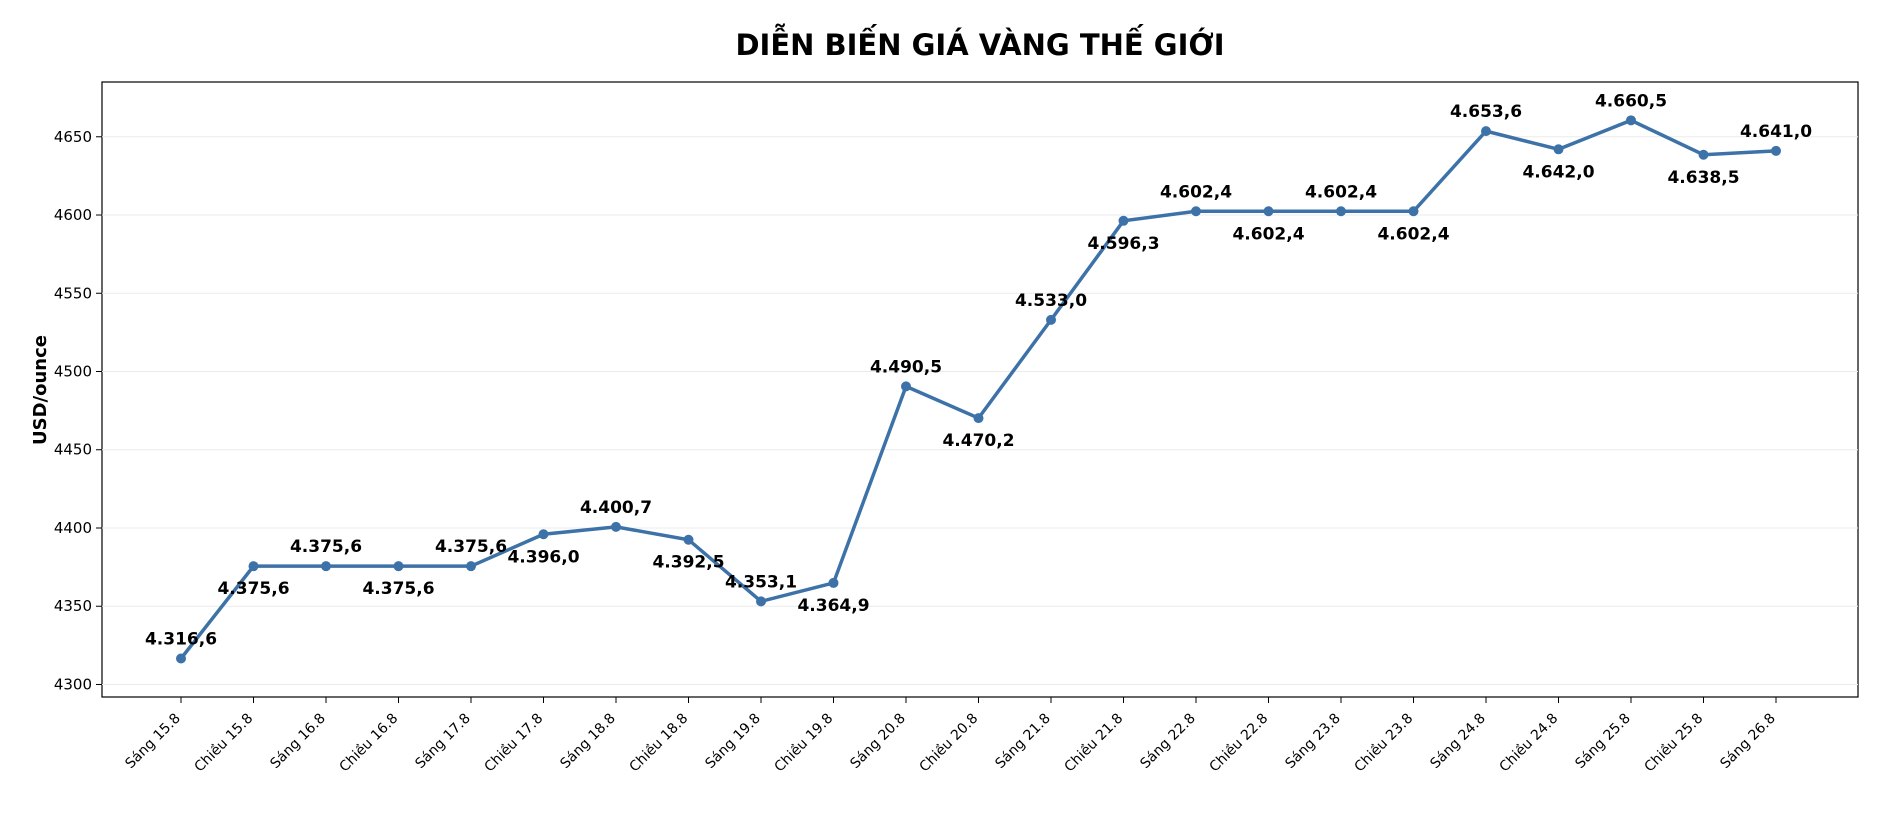 The height and width of the screenshot is (822, 1884). Describe the element at coordinates (1776, 132) in the screenshot. I see `value-label: 4.641,0` at that location.